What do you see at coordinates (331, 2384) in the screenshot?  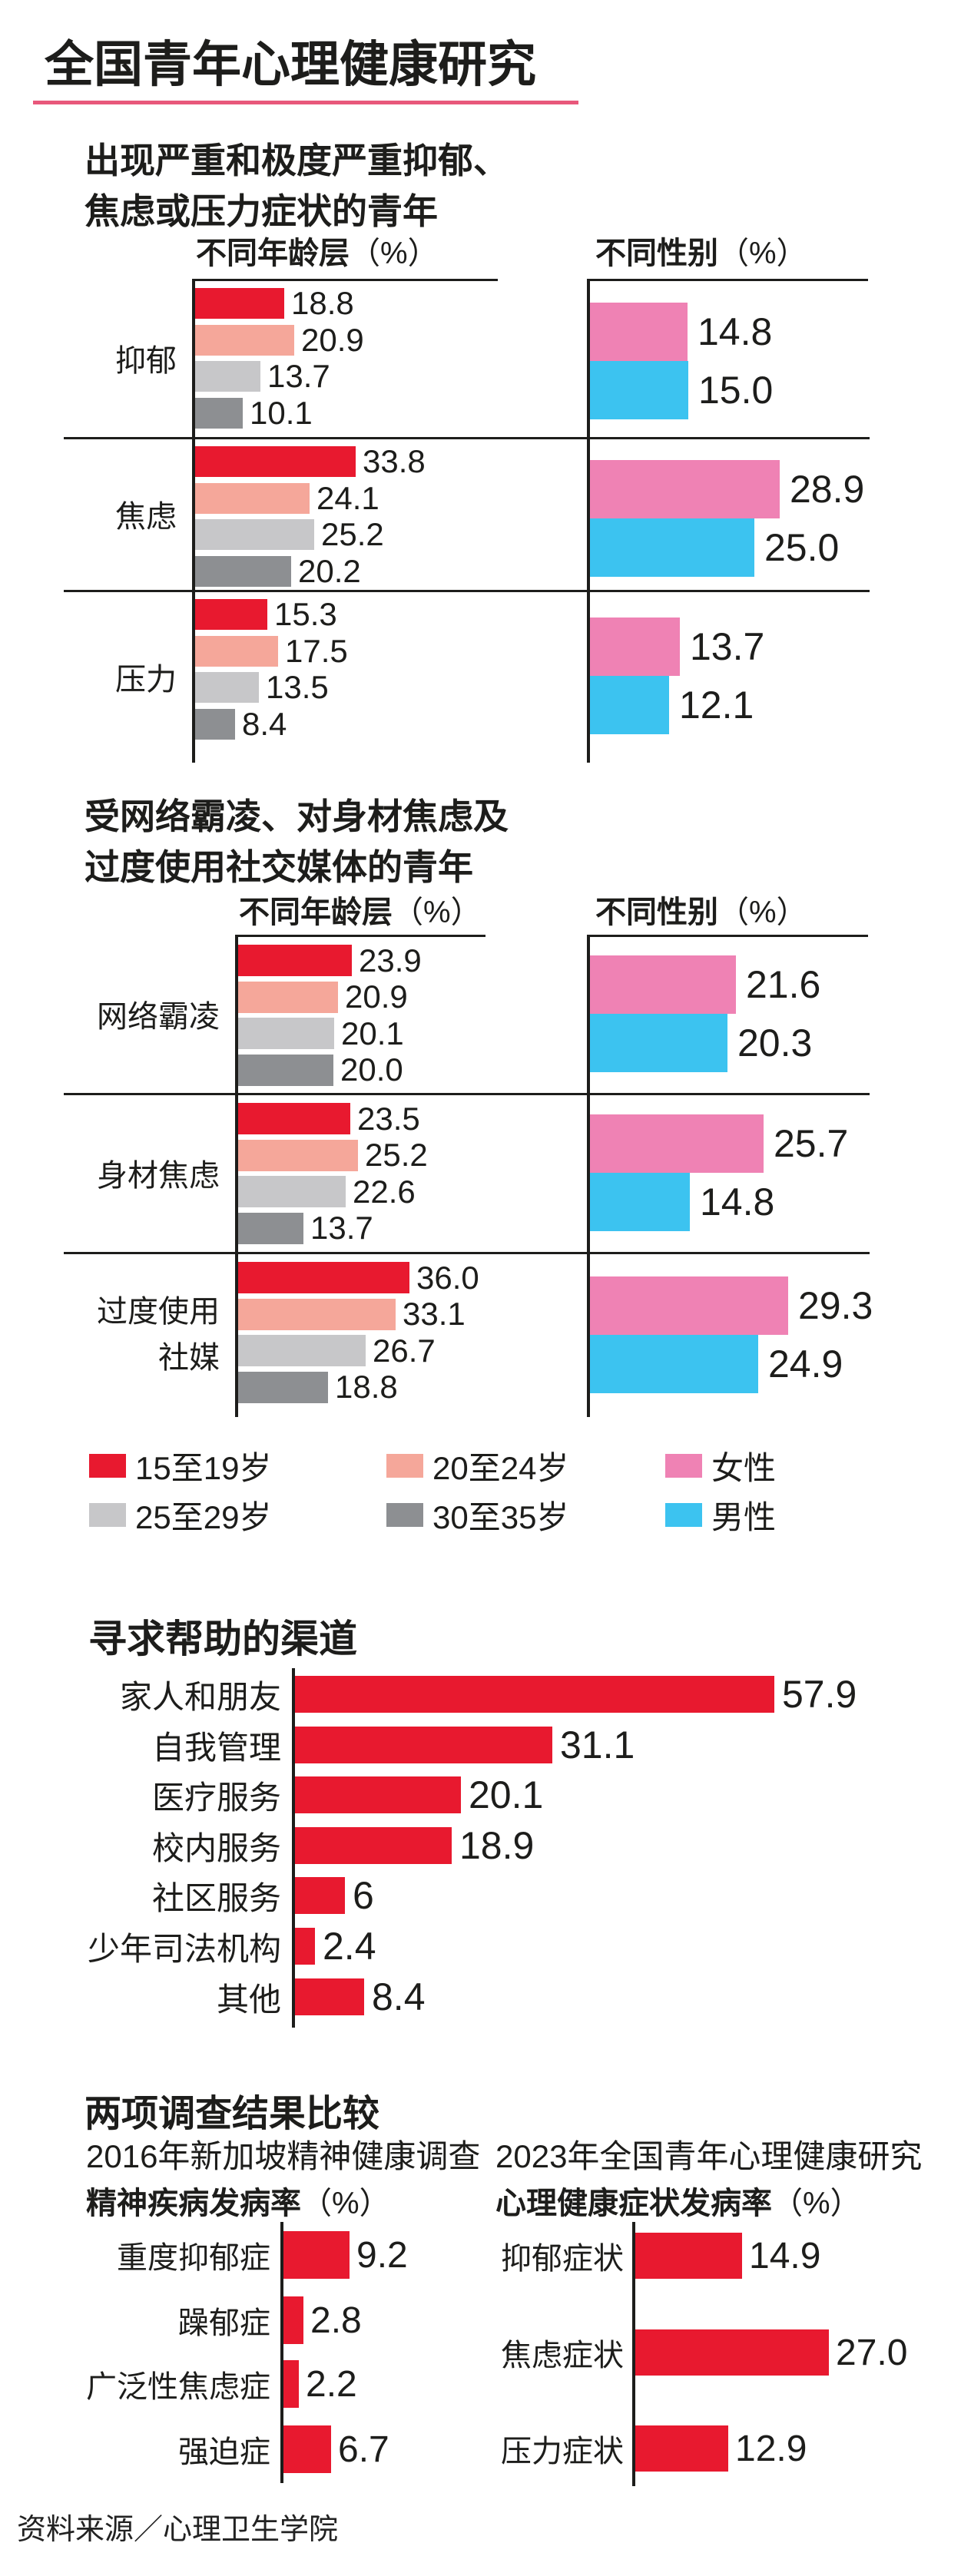 I see `compare-bar-value: 2.2` at bounding box center [331, 2384].